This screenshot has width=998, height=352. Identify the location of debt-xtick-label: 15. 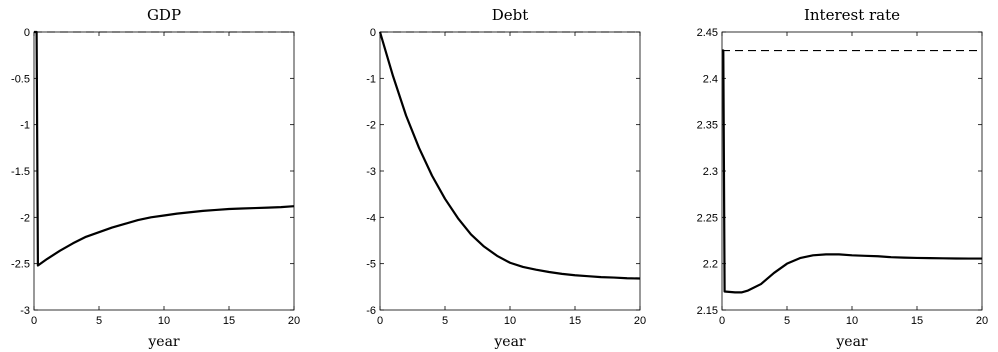
(575, 321).